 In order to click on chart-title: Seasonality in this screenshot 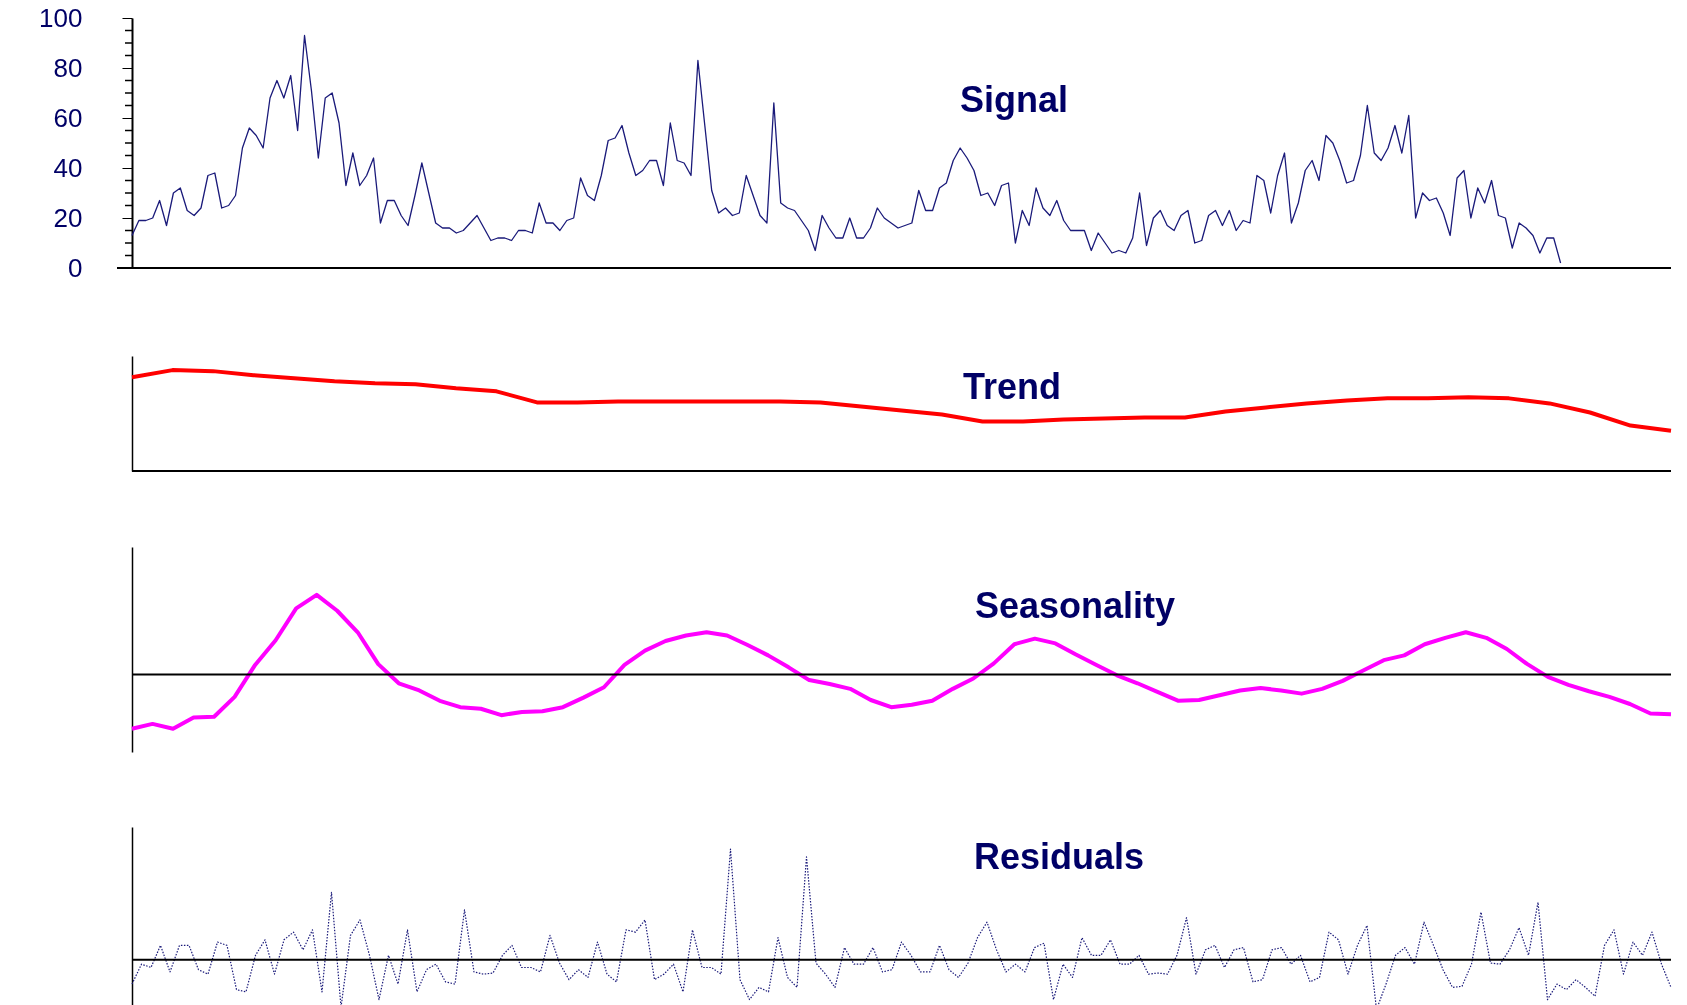, I will do `click(1075, 605)`.